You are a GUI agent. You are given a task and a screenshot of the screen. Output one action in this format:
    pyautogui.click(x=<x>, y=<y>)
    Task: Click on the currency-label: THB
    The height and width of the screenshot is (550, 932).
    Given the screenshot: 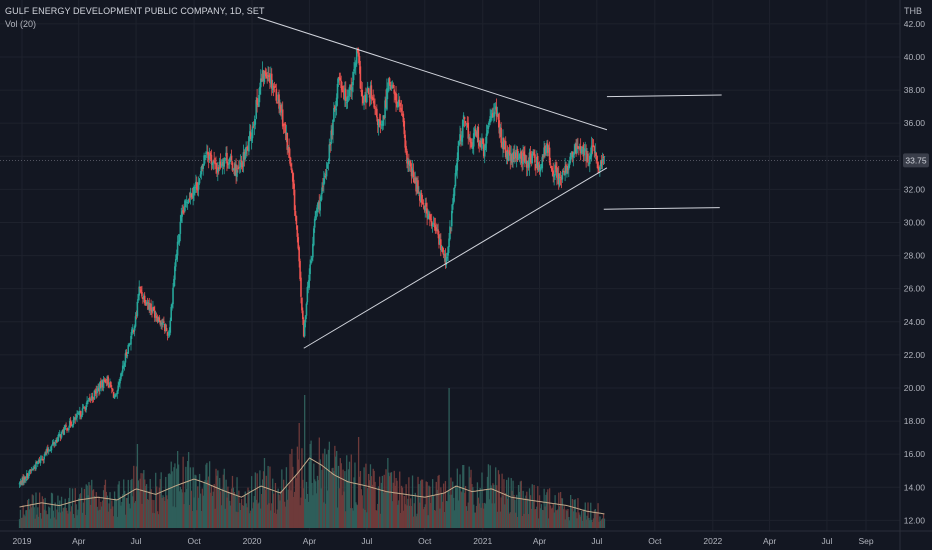 What is the action you would take?
    pyautogui.click(x=913, y=11)
    